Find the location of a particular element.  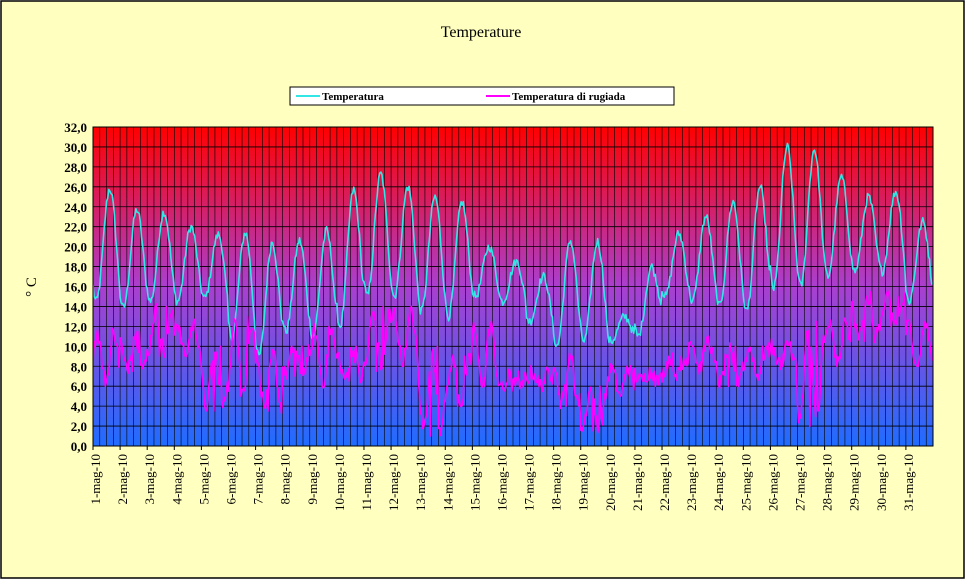

legend-box is located at coordinates (482, 96).